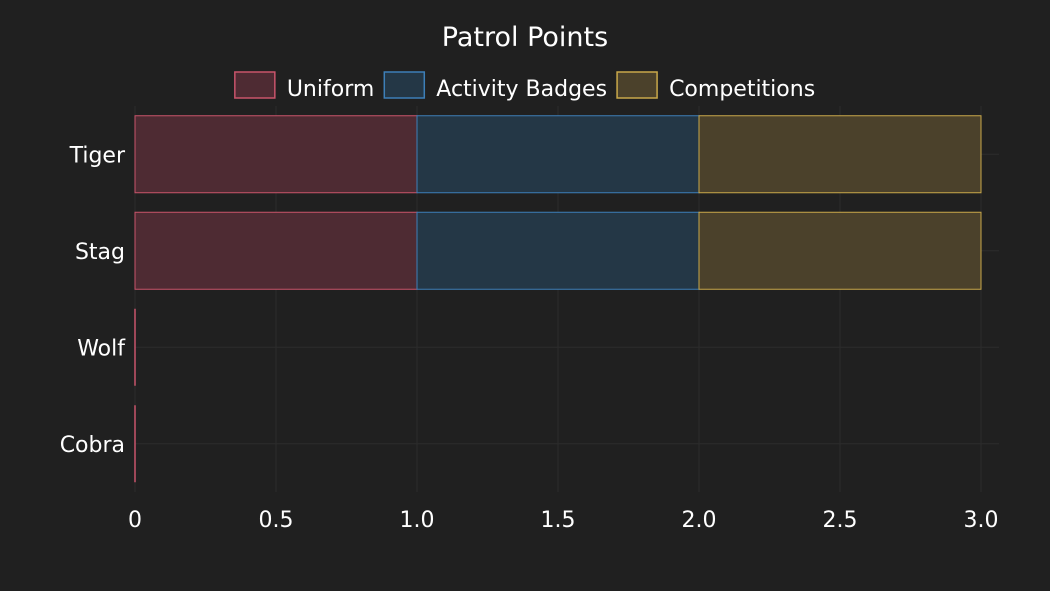 This screenshot has width=1050, height=591. I want to click on x-tick-label: 1.0, so click(417, 520).